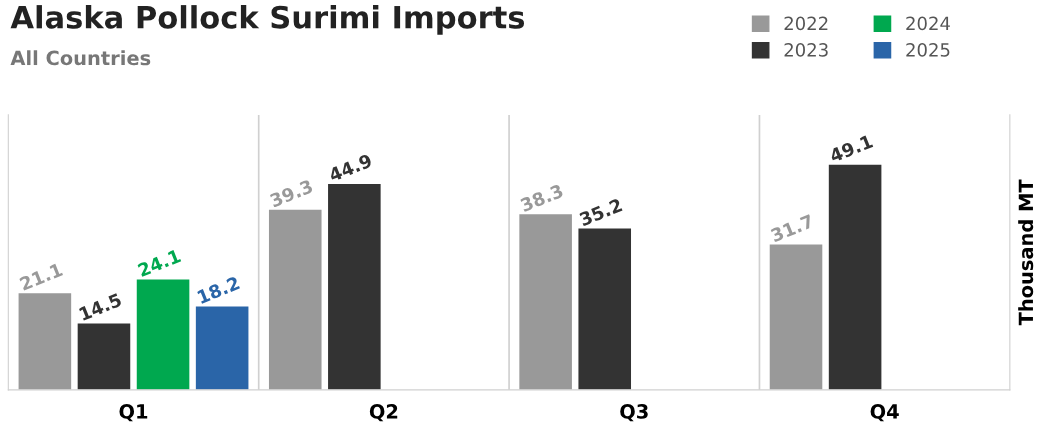 Image resolution: width=1040 pixels, height=442 pixels. I want to click on data-label: 31.7, so click(792, 228).